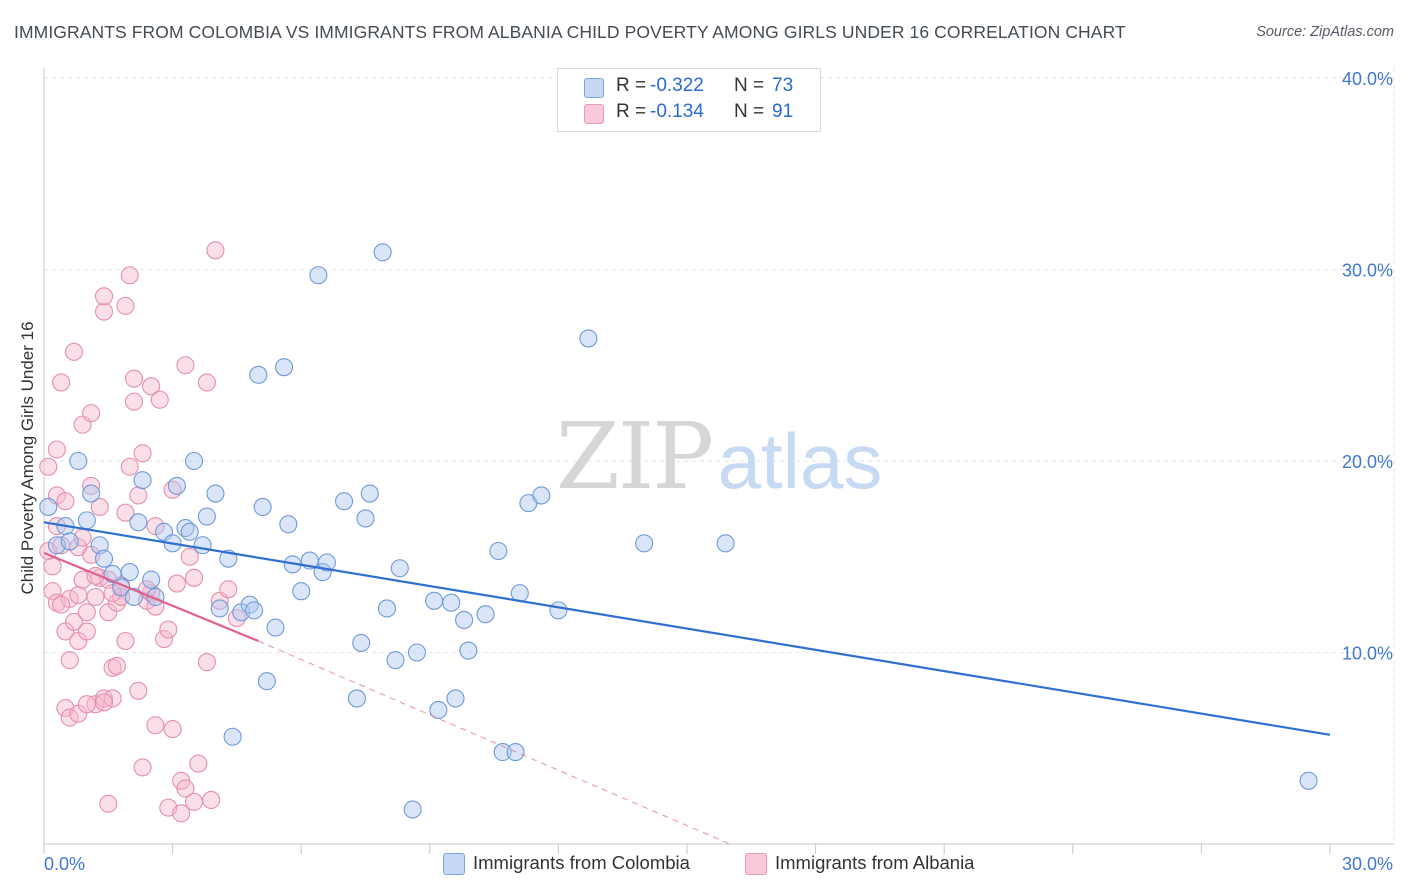 The width and height of the screenshot is (1406, 892). What do you see at coordinates (494, 742) in the screenshot?
I see `albania-trend-extension` at bounding box center [494, 742].